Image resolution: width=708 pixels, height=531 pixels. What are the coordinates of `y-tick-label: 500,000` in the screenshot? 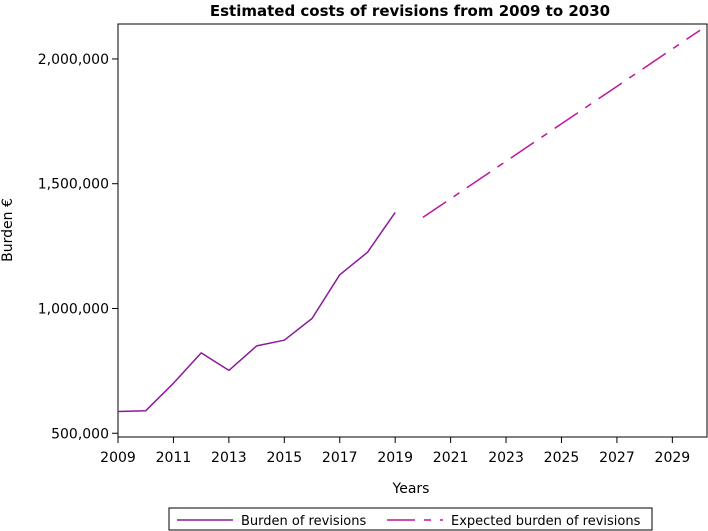 It's located at (80, 434).